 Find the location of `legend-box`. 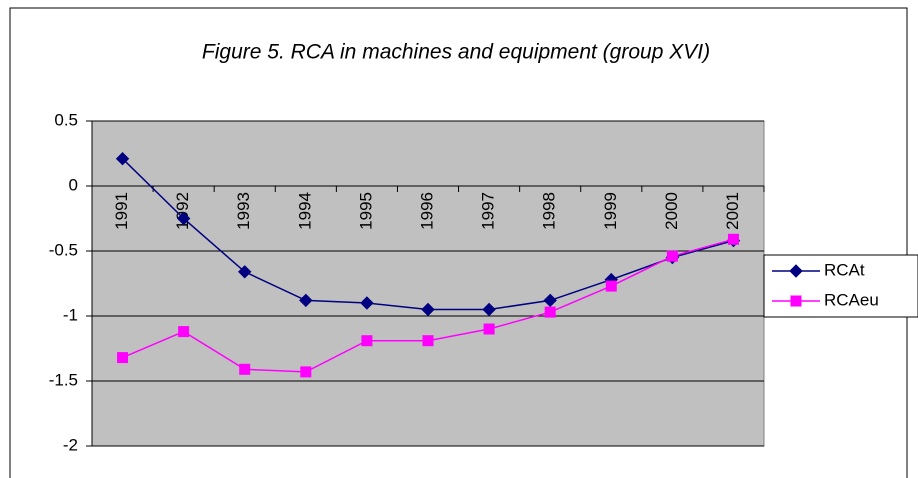

legend-box is located at coordinates (840, 286).